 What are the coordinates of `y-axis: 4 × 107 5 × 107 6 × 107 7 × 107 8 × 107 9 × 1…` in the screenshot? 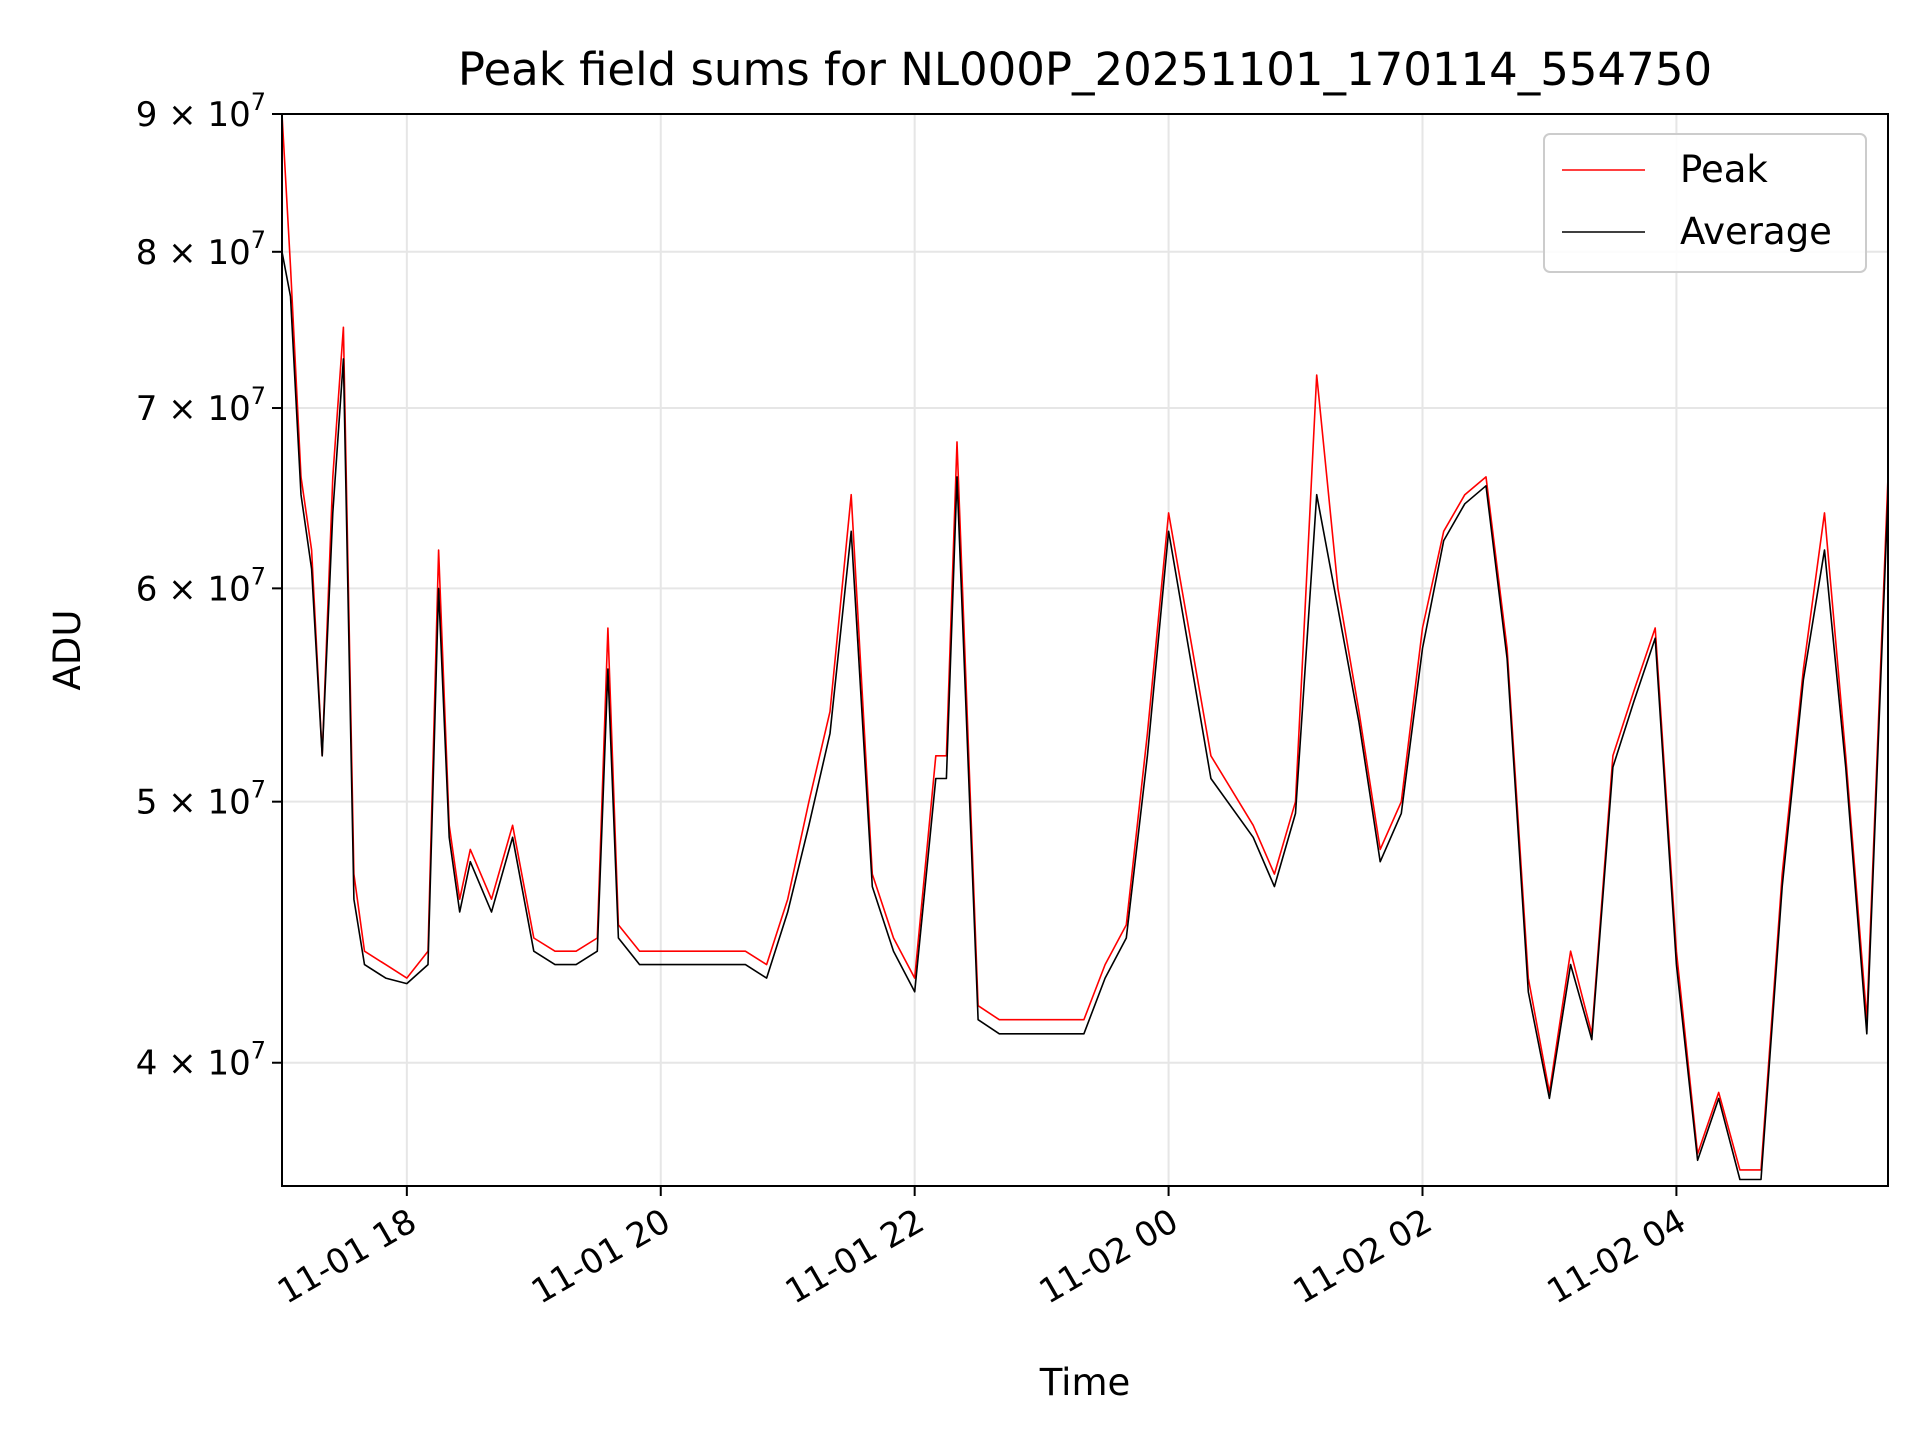 It's located at (209, 586).